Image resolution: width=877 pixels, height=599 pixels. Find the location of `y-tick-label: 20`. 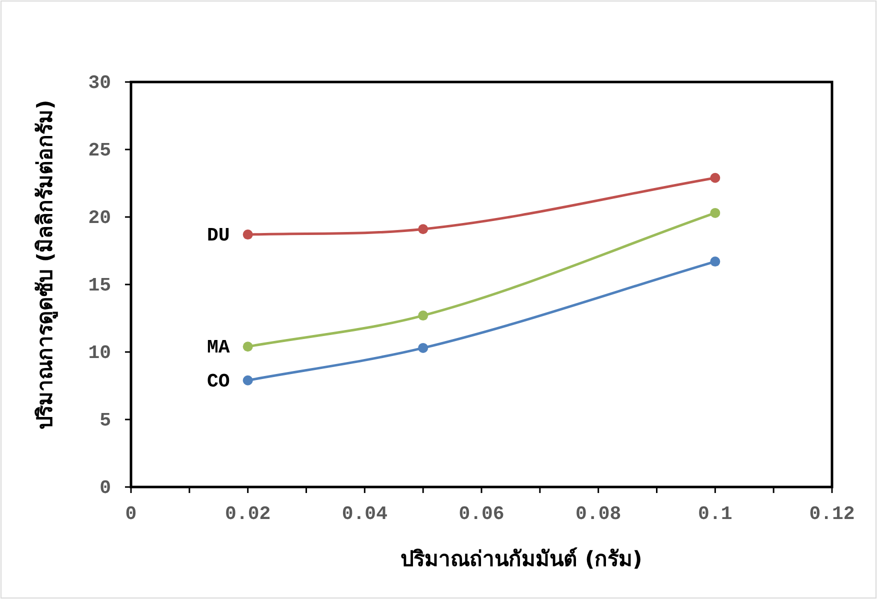

y-tick-label: 20 is located at coordinates (99, 218).